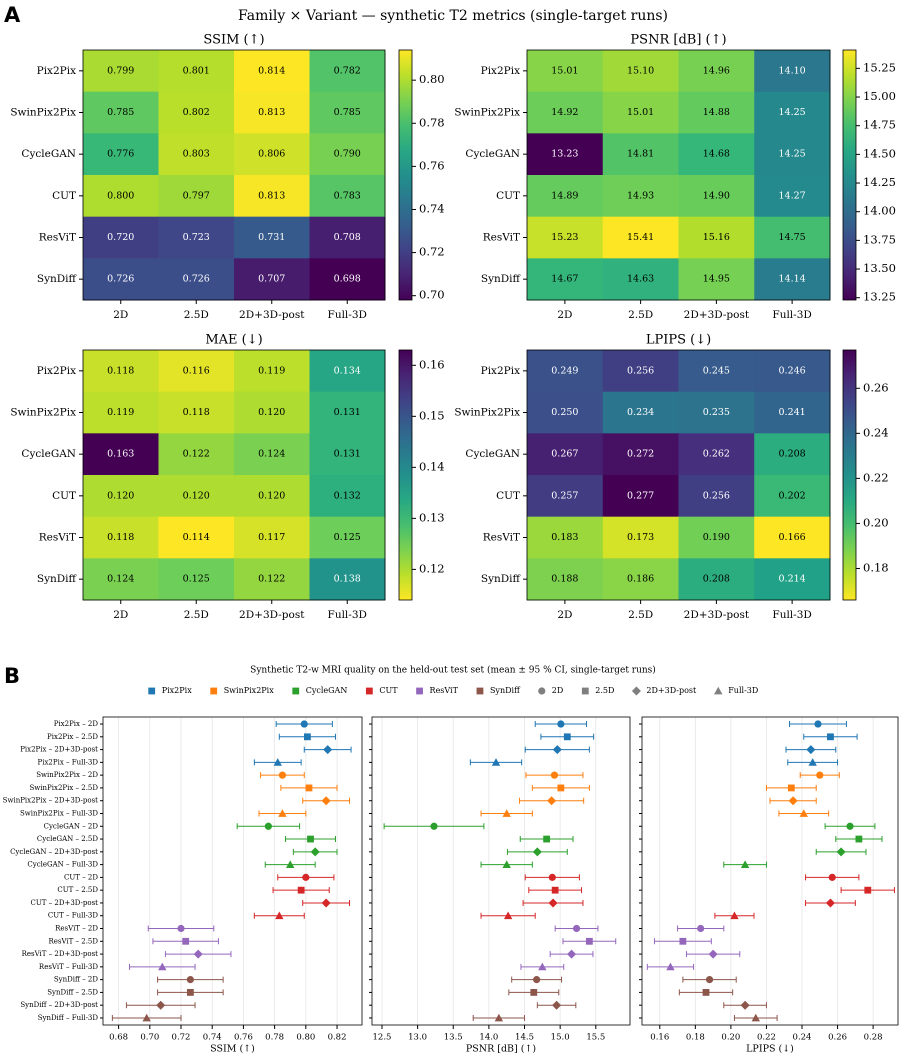 This screenshot has width=906, height=1060. Describe the element at coordinates (120, 412) in the screenshot. I see `cell-label: 0.119` at that location.